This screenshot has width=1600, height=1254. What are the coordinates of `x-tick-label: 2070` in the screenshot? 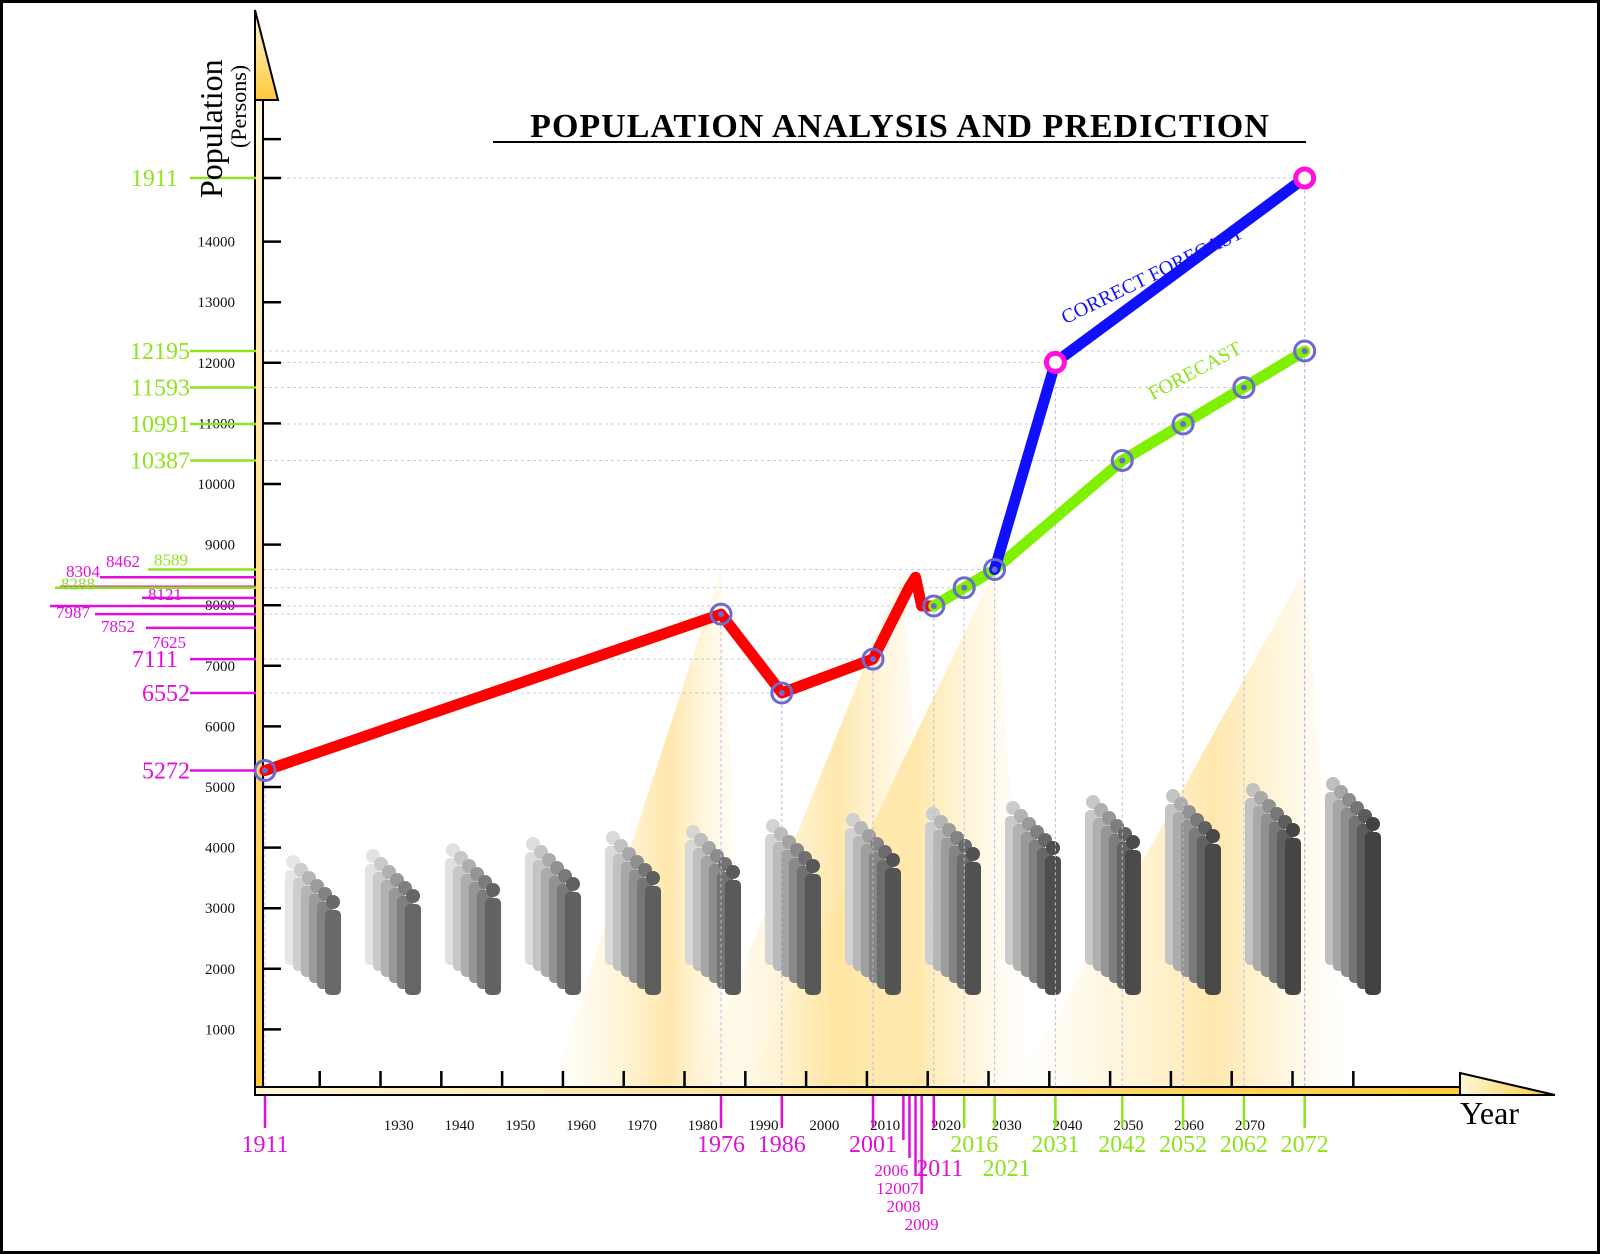 It's located at (1250, 1126).